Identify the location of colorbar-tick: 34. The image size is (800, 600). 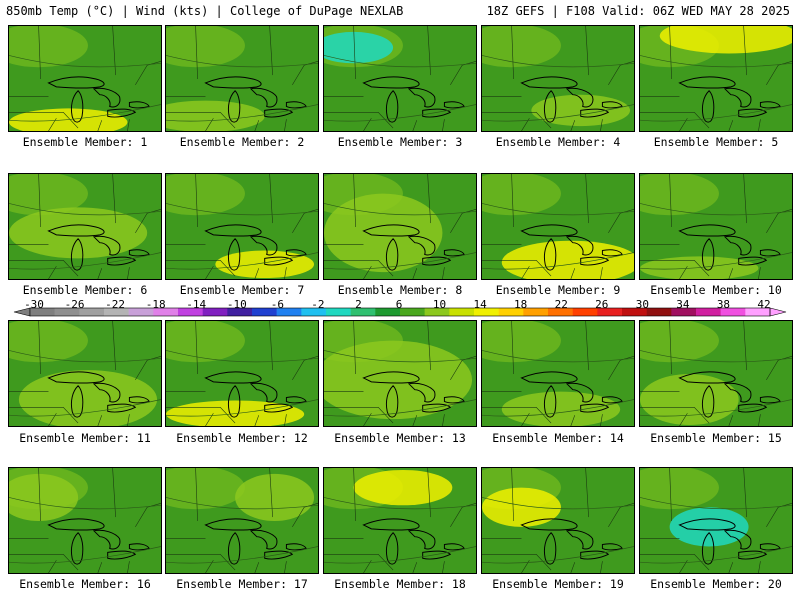
(683, 304).